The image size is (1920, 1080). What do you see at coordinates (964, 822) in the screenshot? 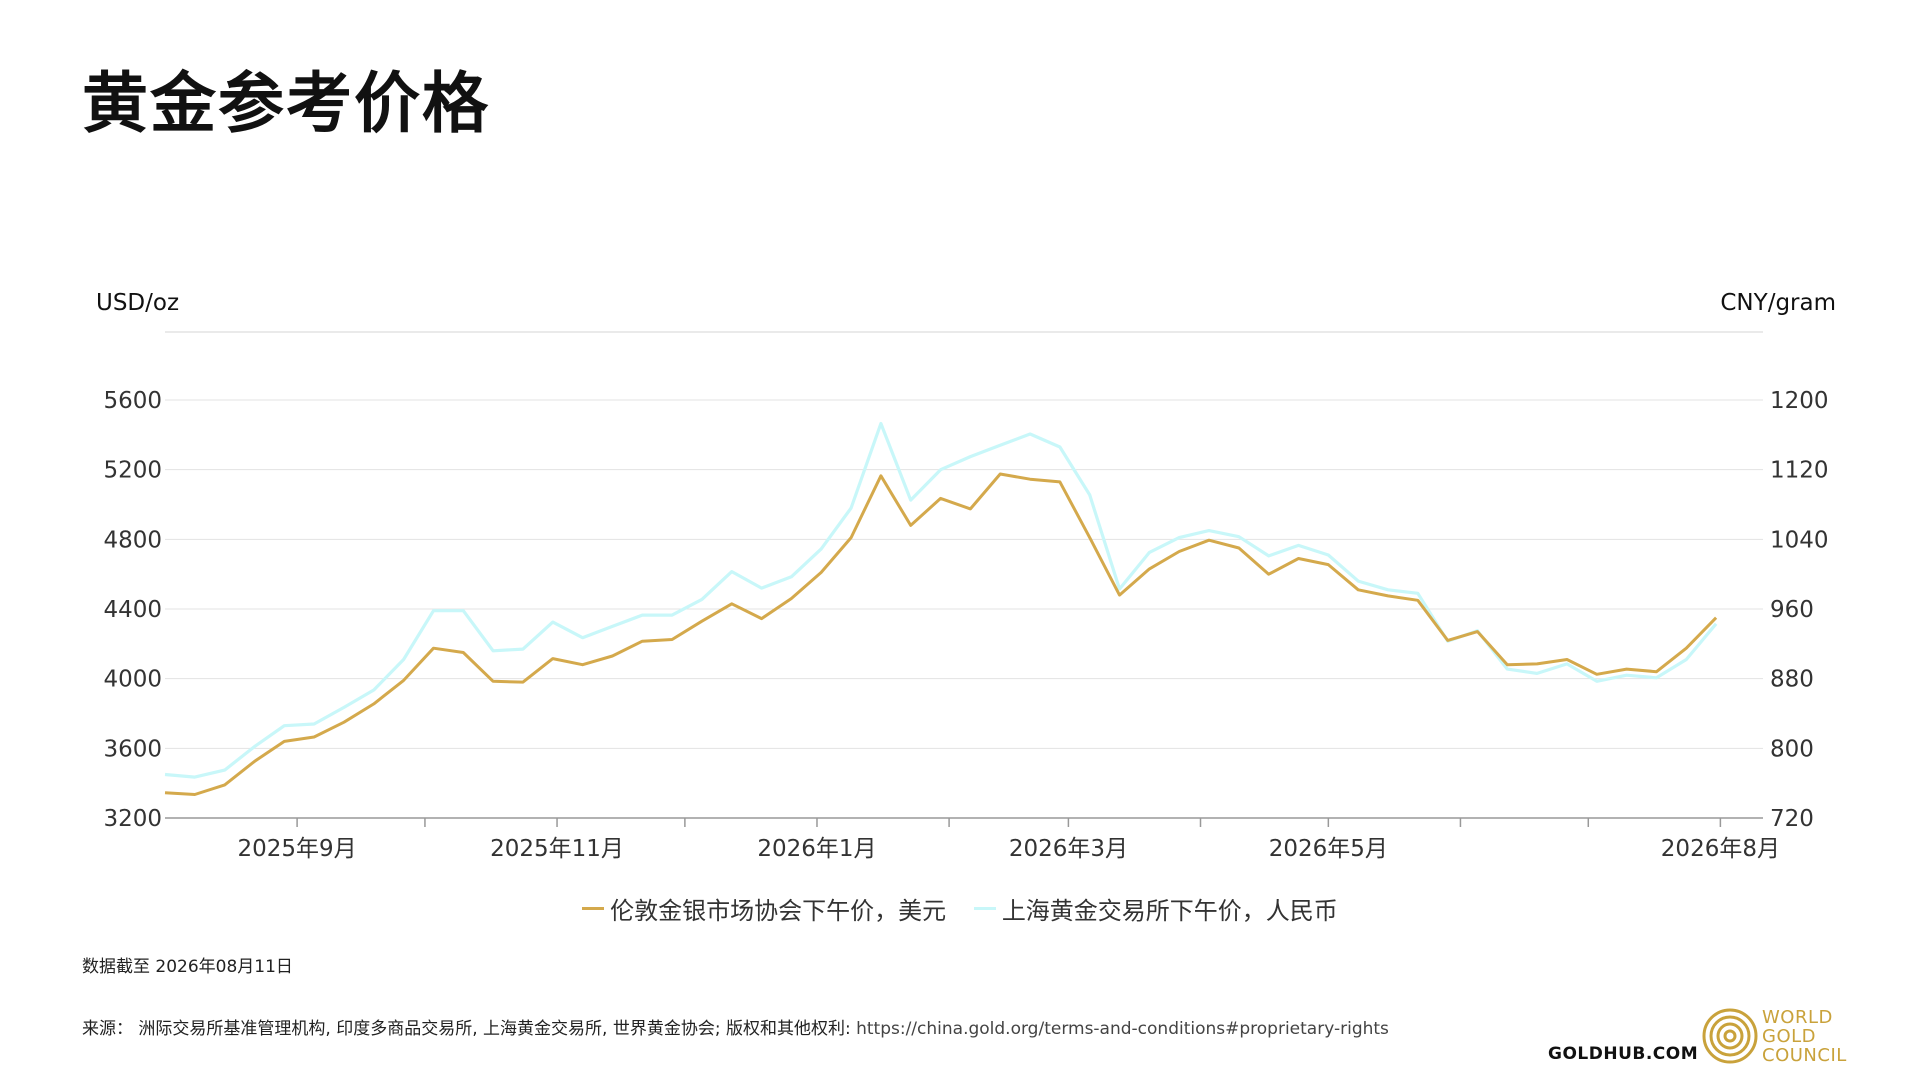
I see `axis-layer` at bounding box center [964, 822].